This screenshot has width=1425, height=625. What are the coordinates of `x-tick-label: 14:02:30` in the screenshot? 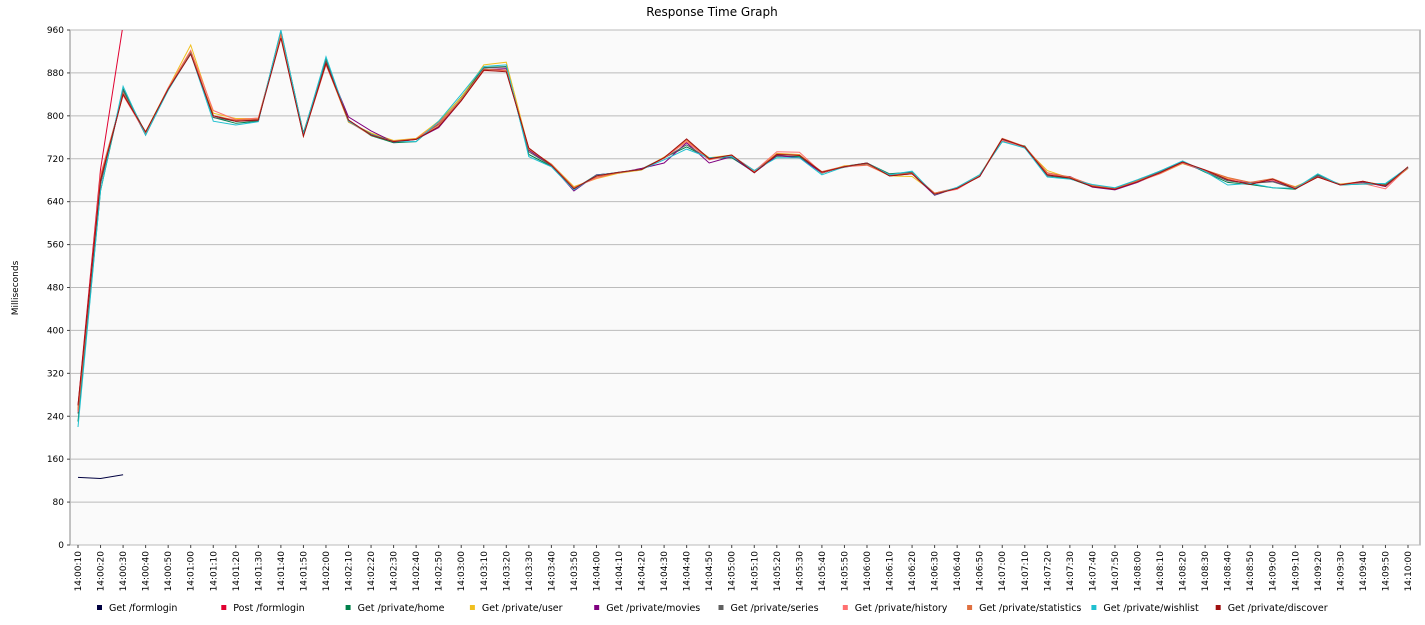 It's located at (395, 571).